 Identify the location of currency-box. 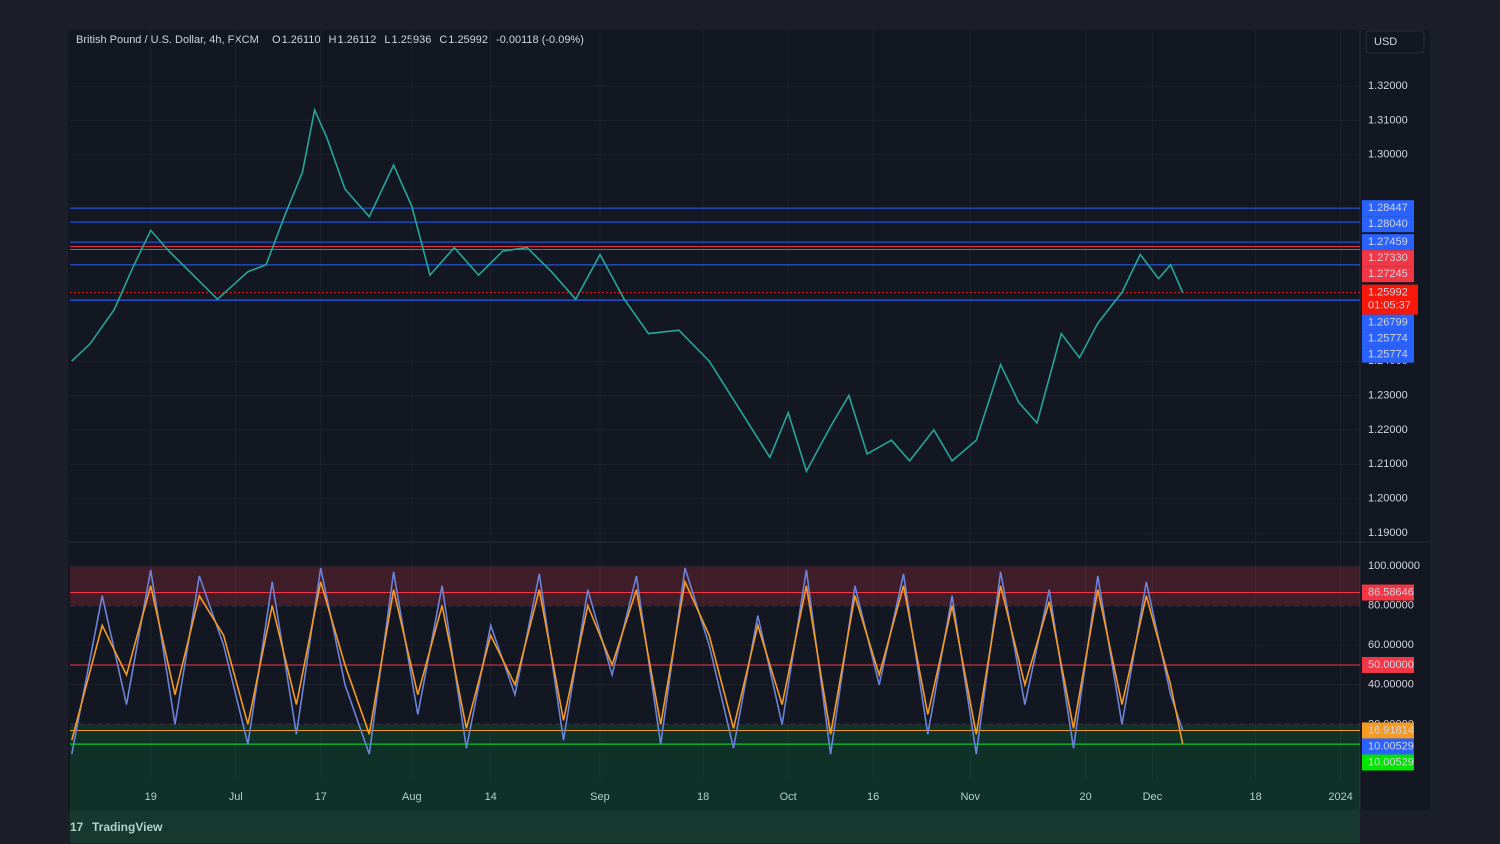
(1395, 42).